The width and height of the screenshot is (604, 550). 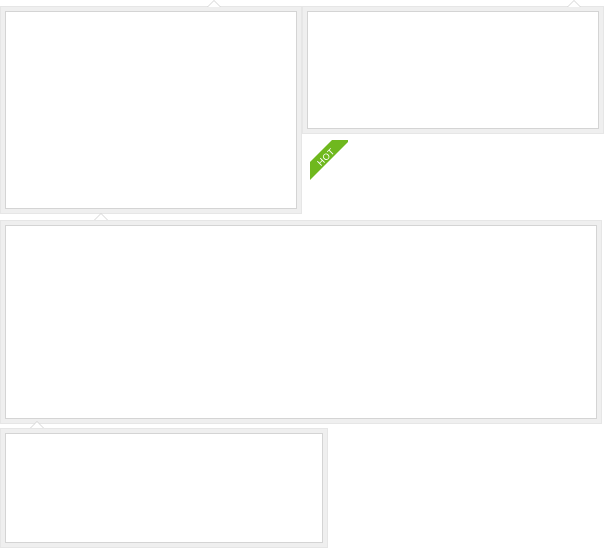 I want to click on panel-bottom-left-pointer, so click(x=37, y=424).